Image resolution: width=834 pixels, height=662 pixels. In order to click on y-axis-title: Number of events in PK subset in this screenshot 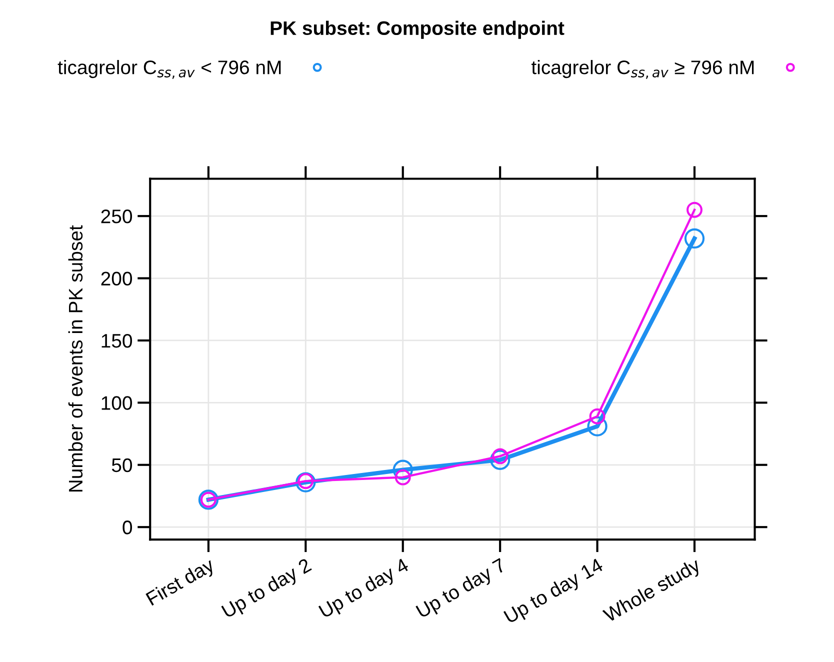, I will do `click(75, 358)`.